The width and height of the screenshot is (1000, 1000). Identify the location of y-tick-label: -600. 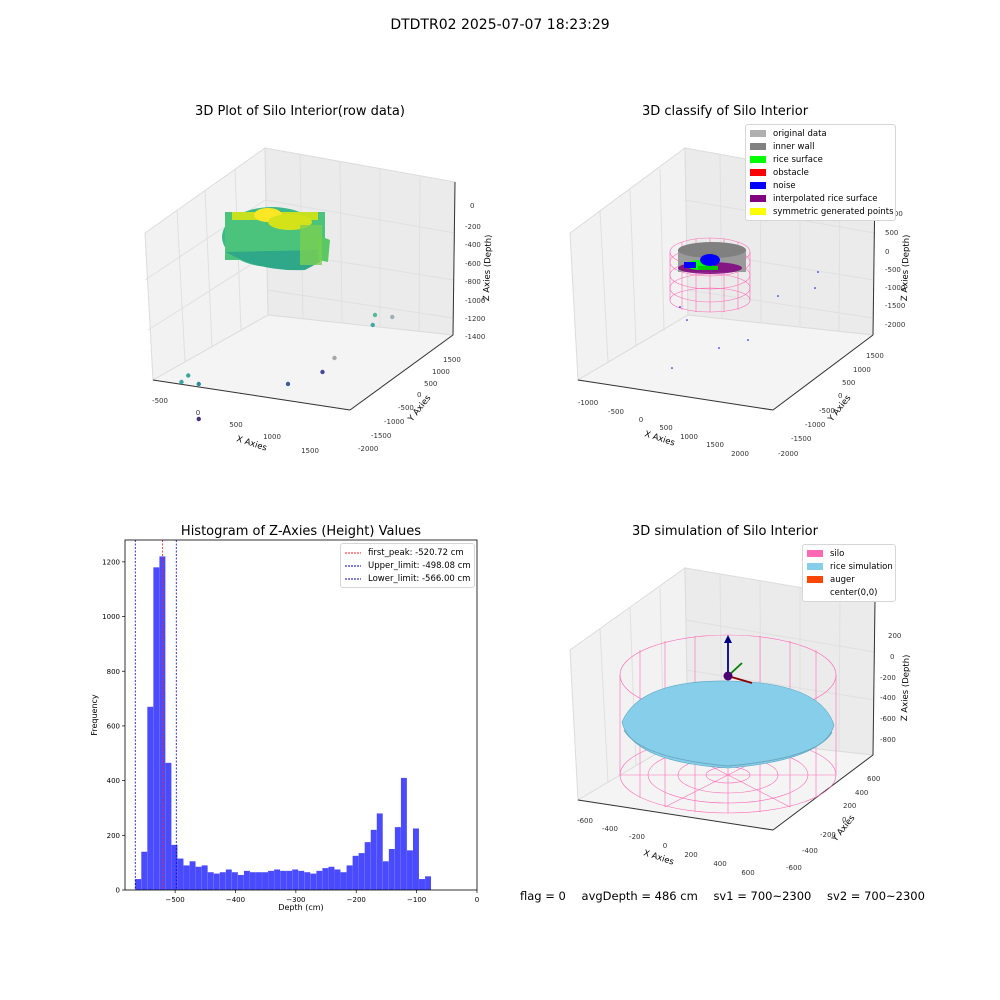
(794, 868).